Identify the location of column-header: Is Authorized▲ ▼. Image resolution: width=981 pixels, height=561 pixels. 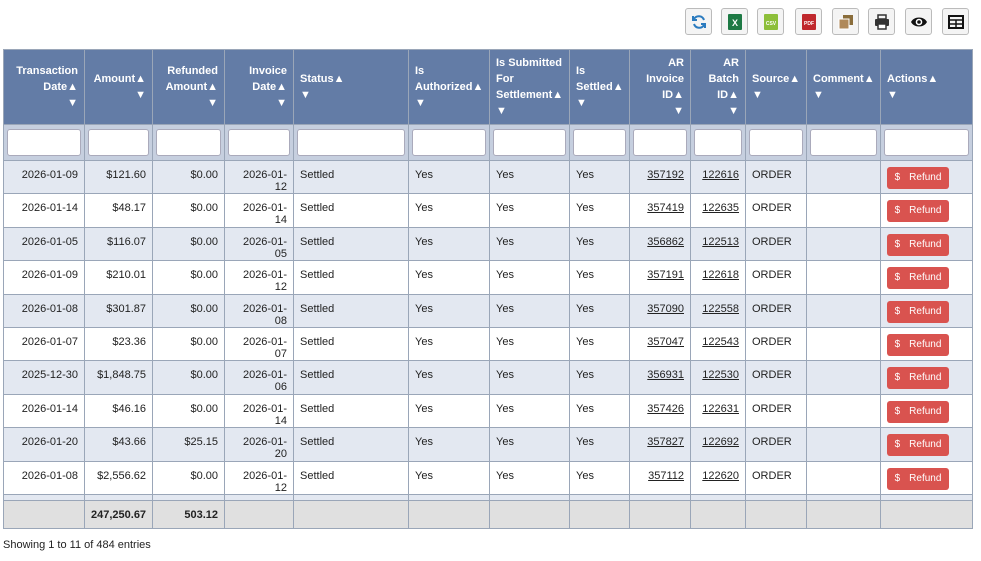
(449, 87).